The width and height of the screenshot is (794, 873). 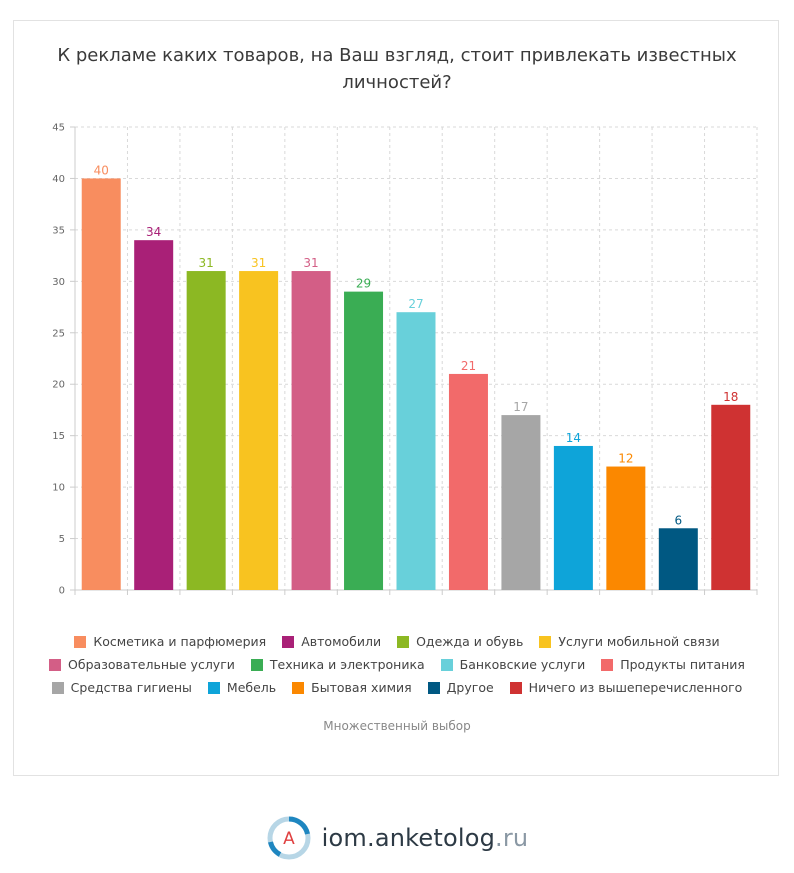 I want to click on legend-item: Ничего из вышеперечисленного, so click(x=626, y=687).